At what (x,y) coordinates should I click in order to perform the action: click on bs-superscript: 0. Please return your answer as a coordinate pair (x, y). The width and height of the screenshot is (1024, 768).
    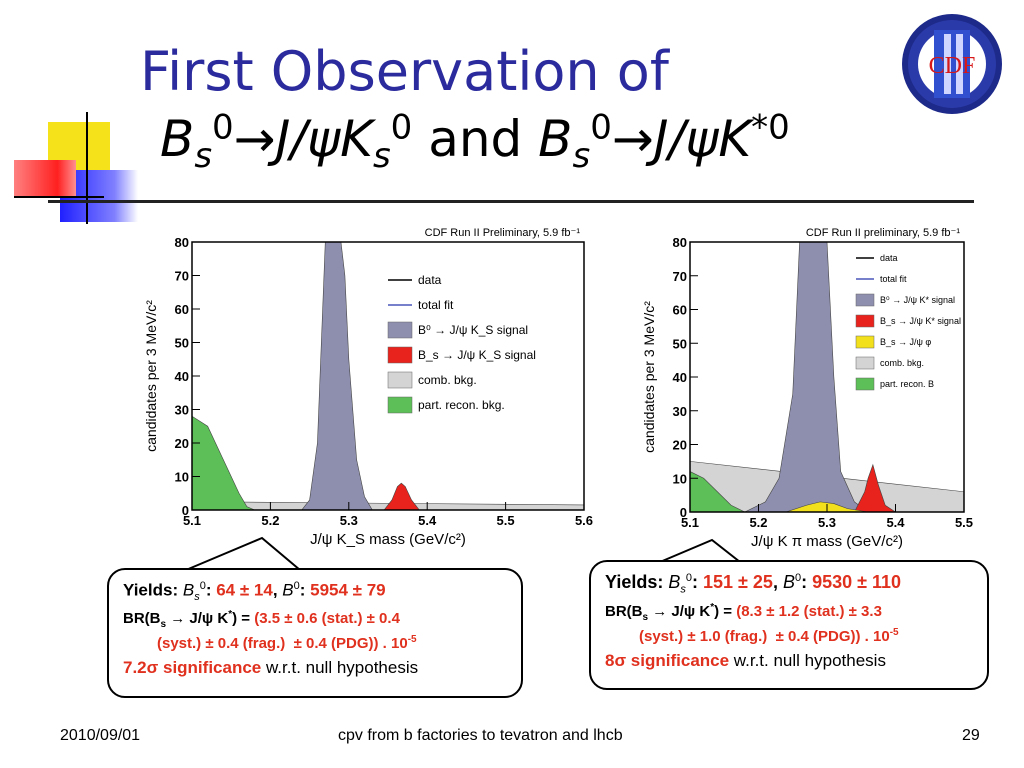
    Looking at the image, I should click on (223, 127).